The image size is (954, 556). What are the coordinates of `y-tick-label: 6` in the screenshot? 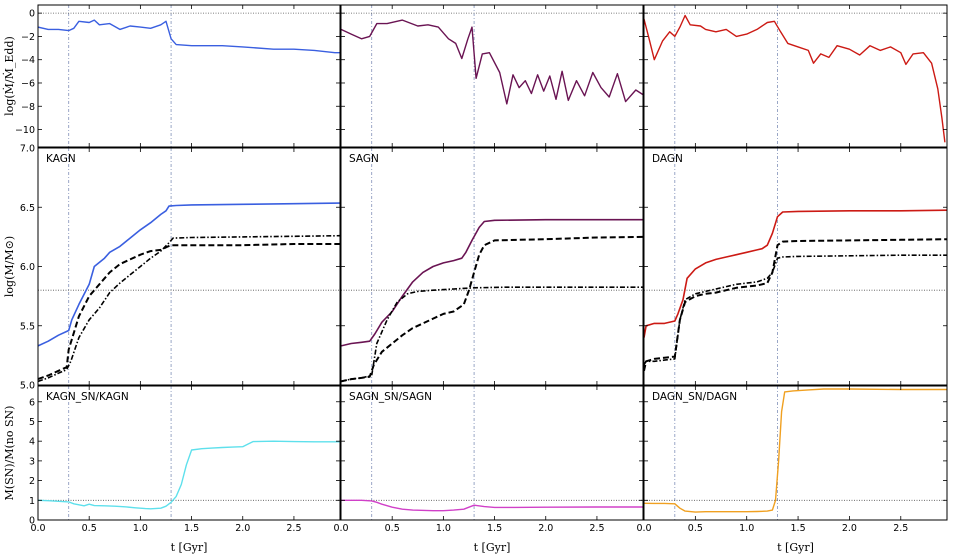 It's located at (32, 402).